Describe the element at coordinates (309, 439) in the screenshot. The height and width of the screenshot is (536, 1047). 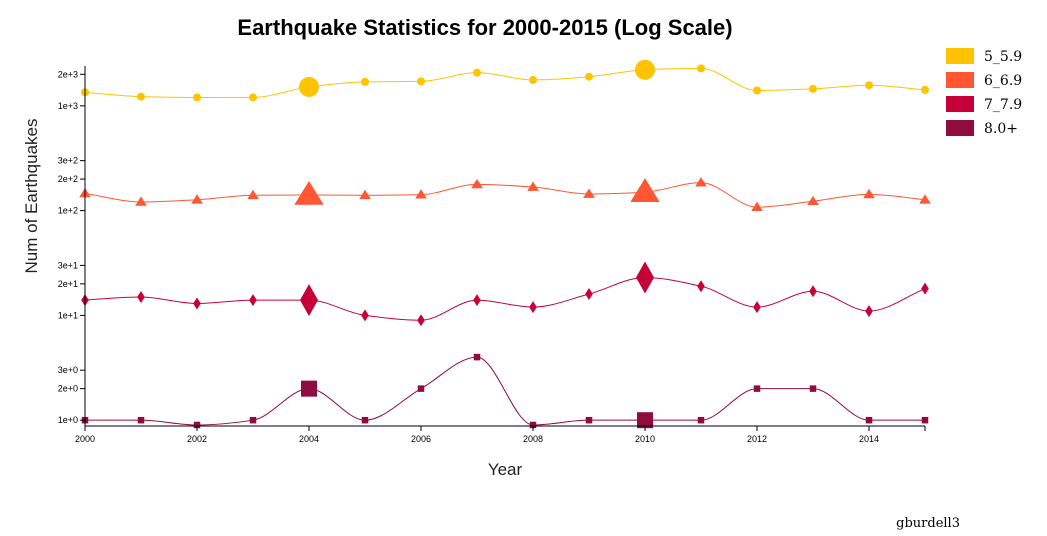
I see `x-tick-label: 2004` at that location.